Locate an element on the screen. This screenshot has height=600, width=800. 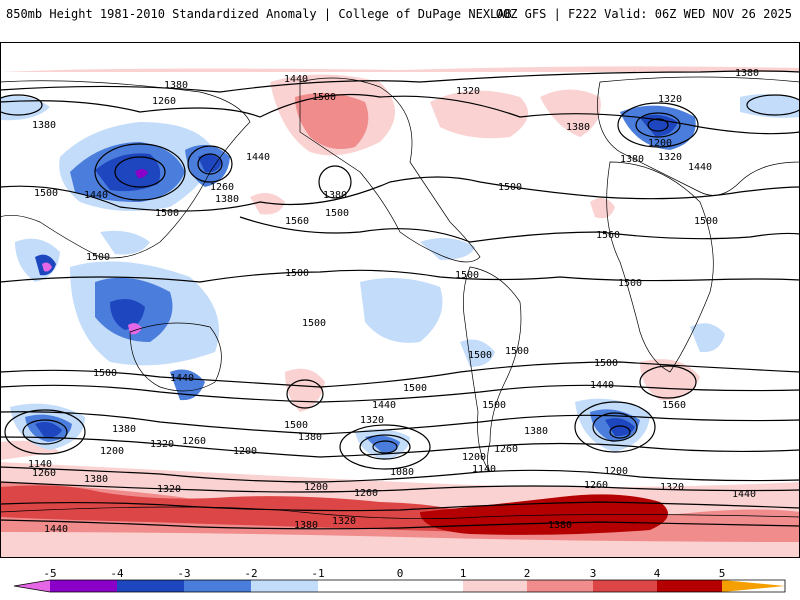
closed-low-south-pacific-inner is located at coordinates (385, 447).